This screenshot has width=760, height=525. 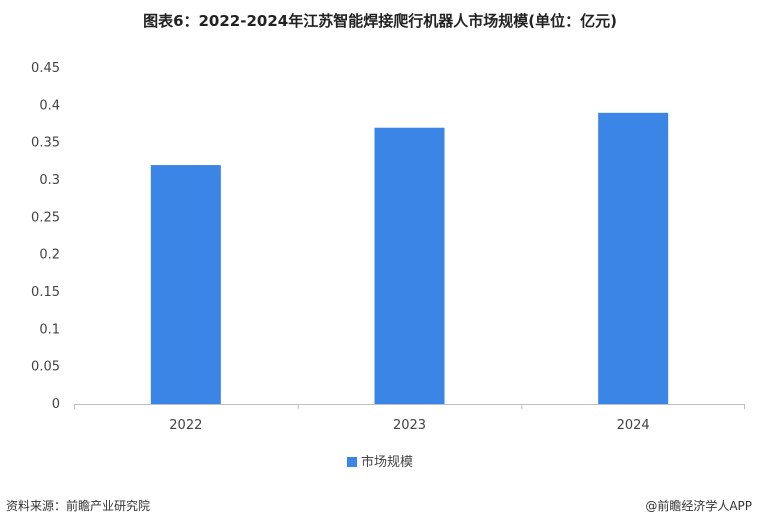 What do you see at coordinates (45, 68) in the screenshot?
I see `y-tick-label: 0.45` at bounding box center [45, 68].